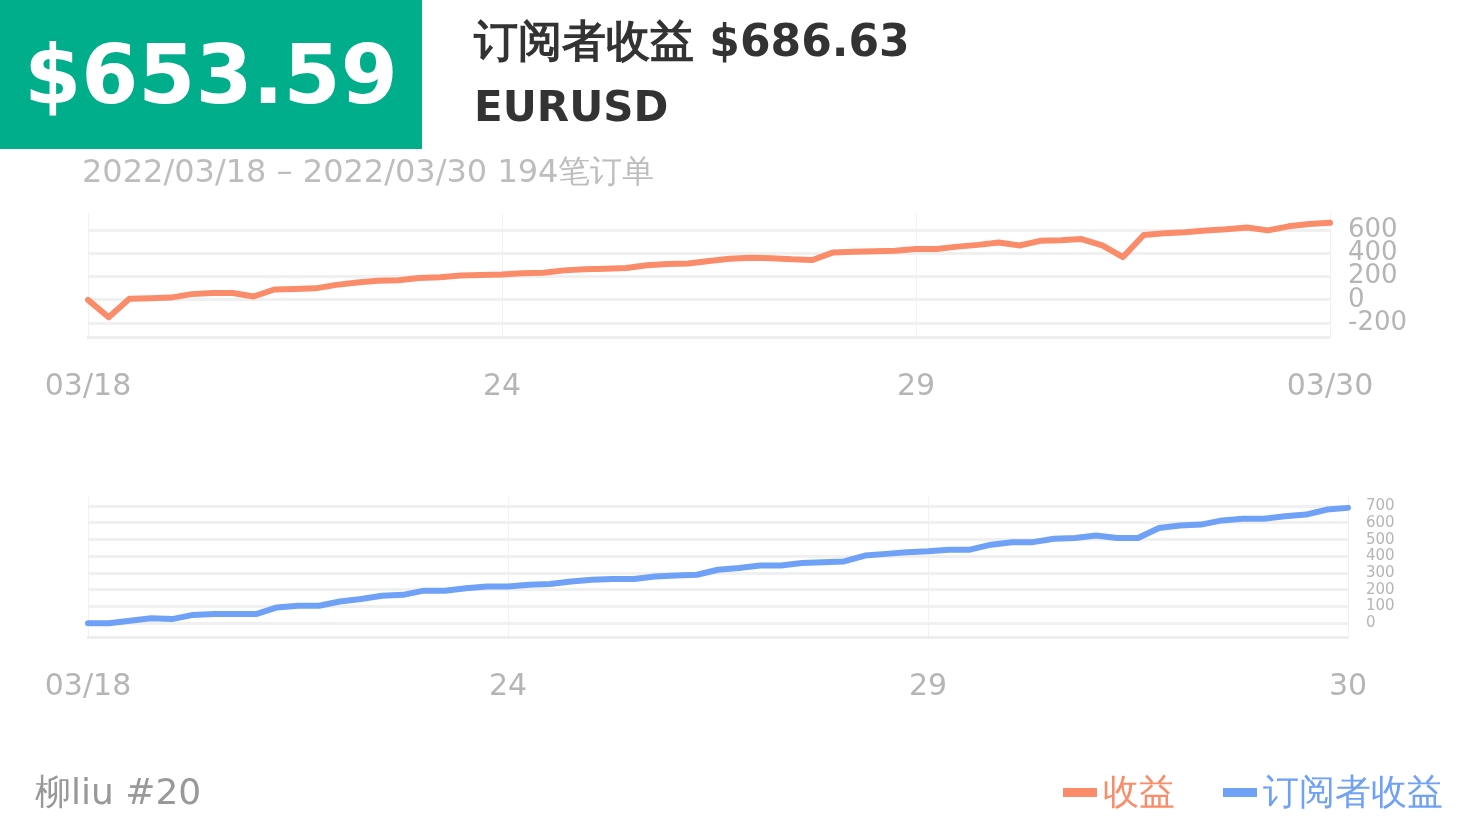  What do you see at coordinates (1139, 792) in the screenshot?
I see `legend-label: 收益` at bounding box center [1139, 792].